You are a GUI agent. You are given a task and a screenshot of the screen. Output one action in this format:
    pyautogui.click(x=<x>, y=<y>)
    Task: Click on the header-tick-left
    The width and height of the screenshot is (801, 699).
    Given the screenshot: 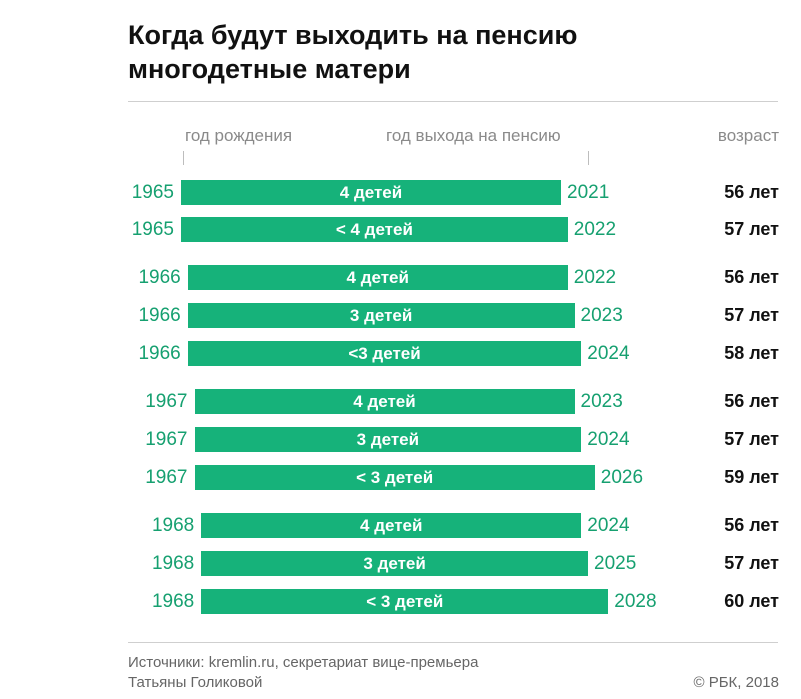 What is the action you would take?
    pyautogui.click(x=183, y=158)
    